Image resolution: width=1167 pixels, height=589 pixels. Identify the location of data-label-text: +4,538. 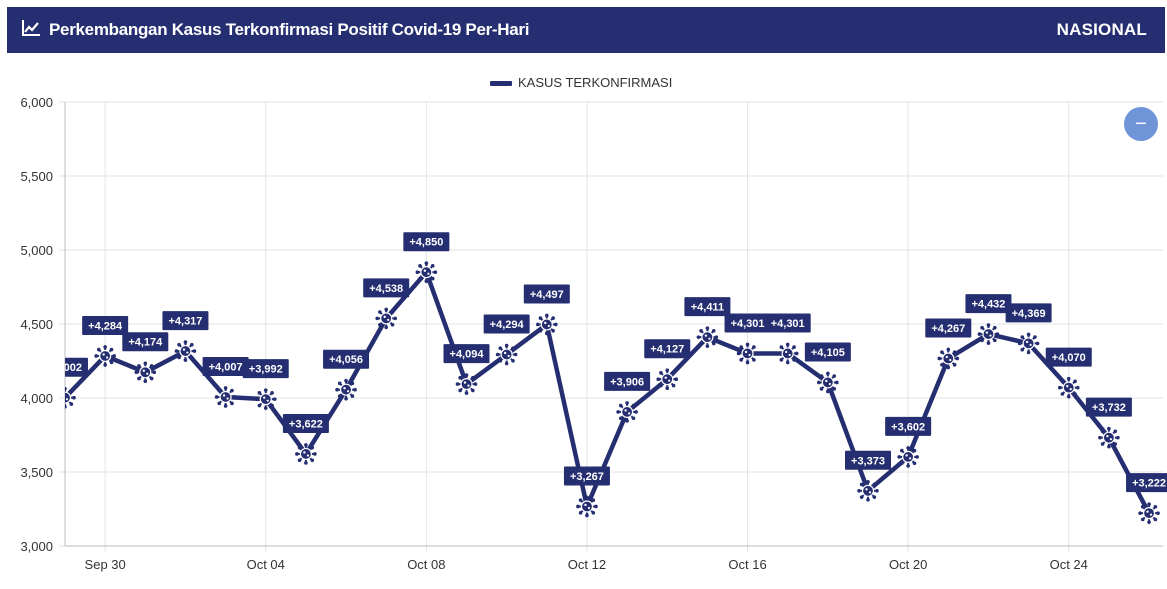
(386, 289).